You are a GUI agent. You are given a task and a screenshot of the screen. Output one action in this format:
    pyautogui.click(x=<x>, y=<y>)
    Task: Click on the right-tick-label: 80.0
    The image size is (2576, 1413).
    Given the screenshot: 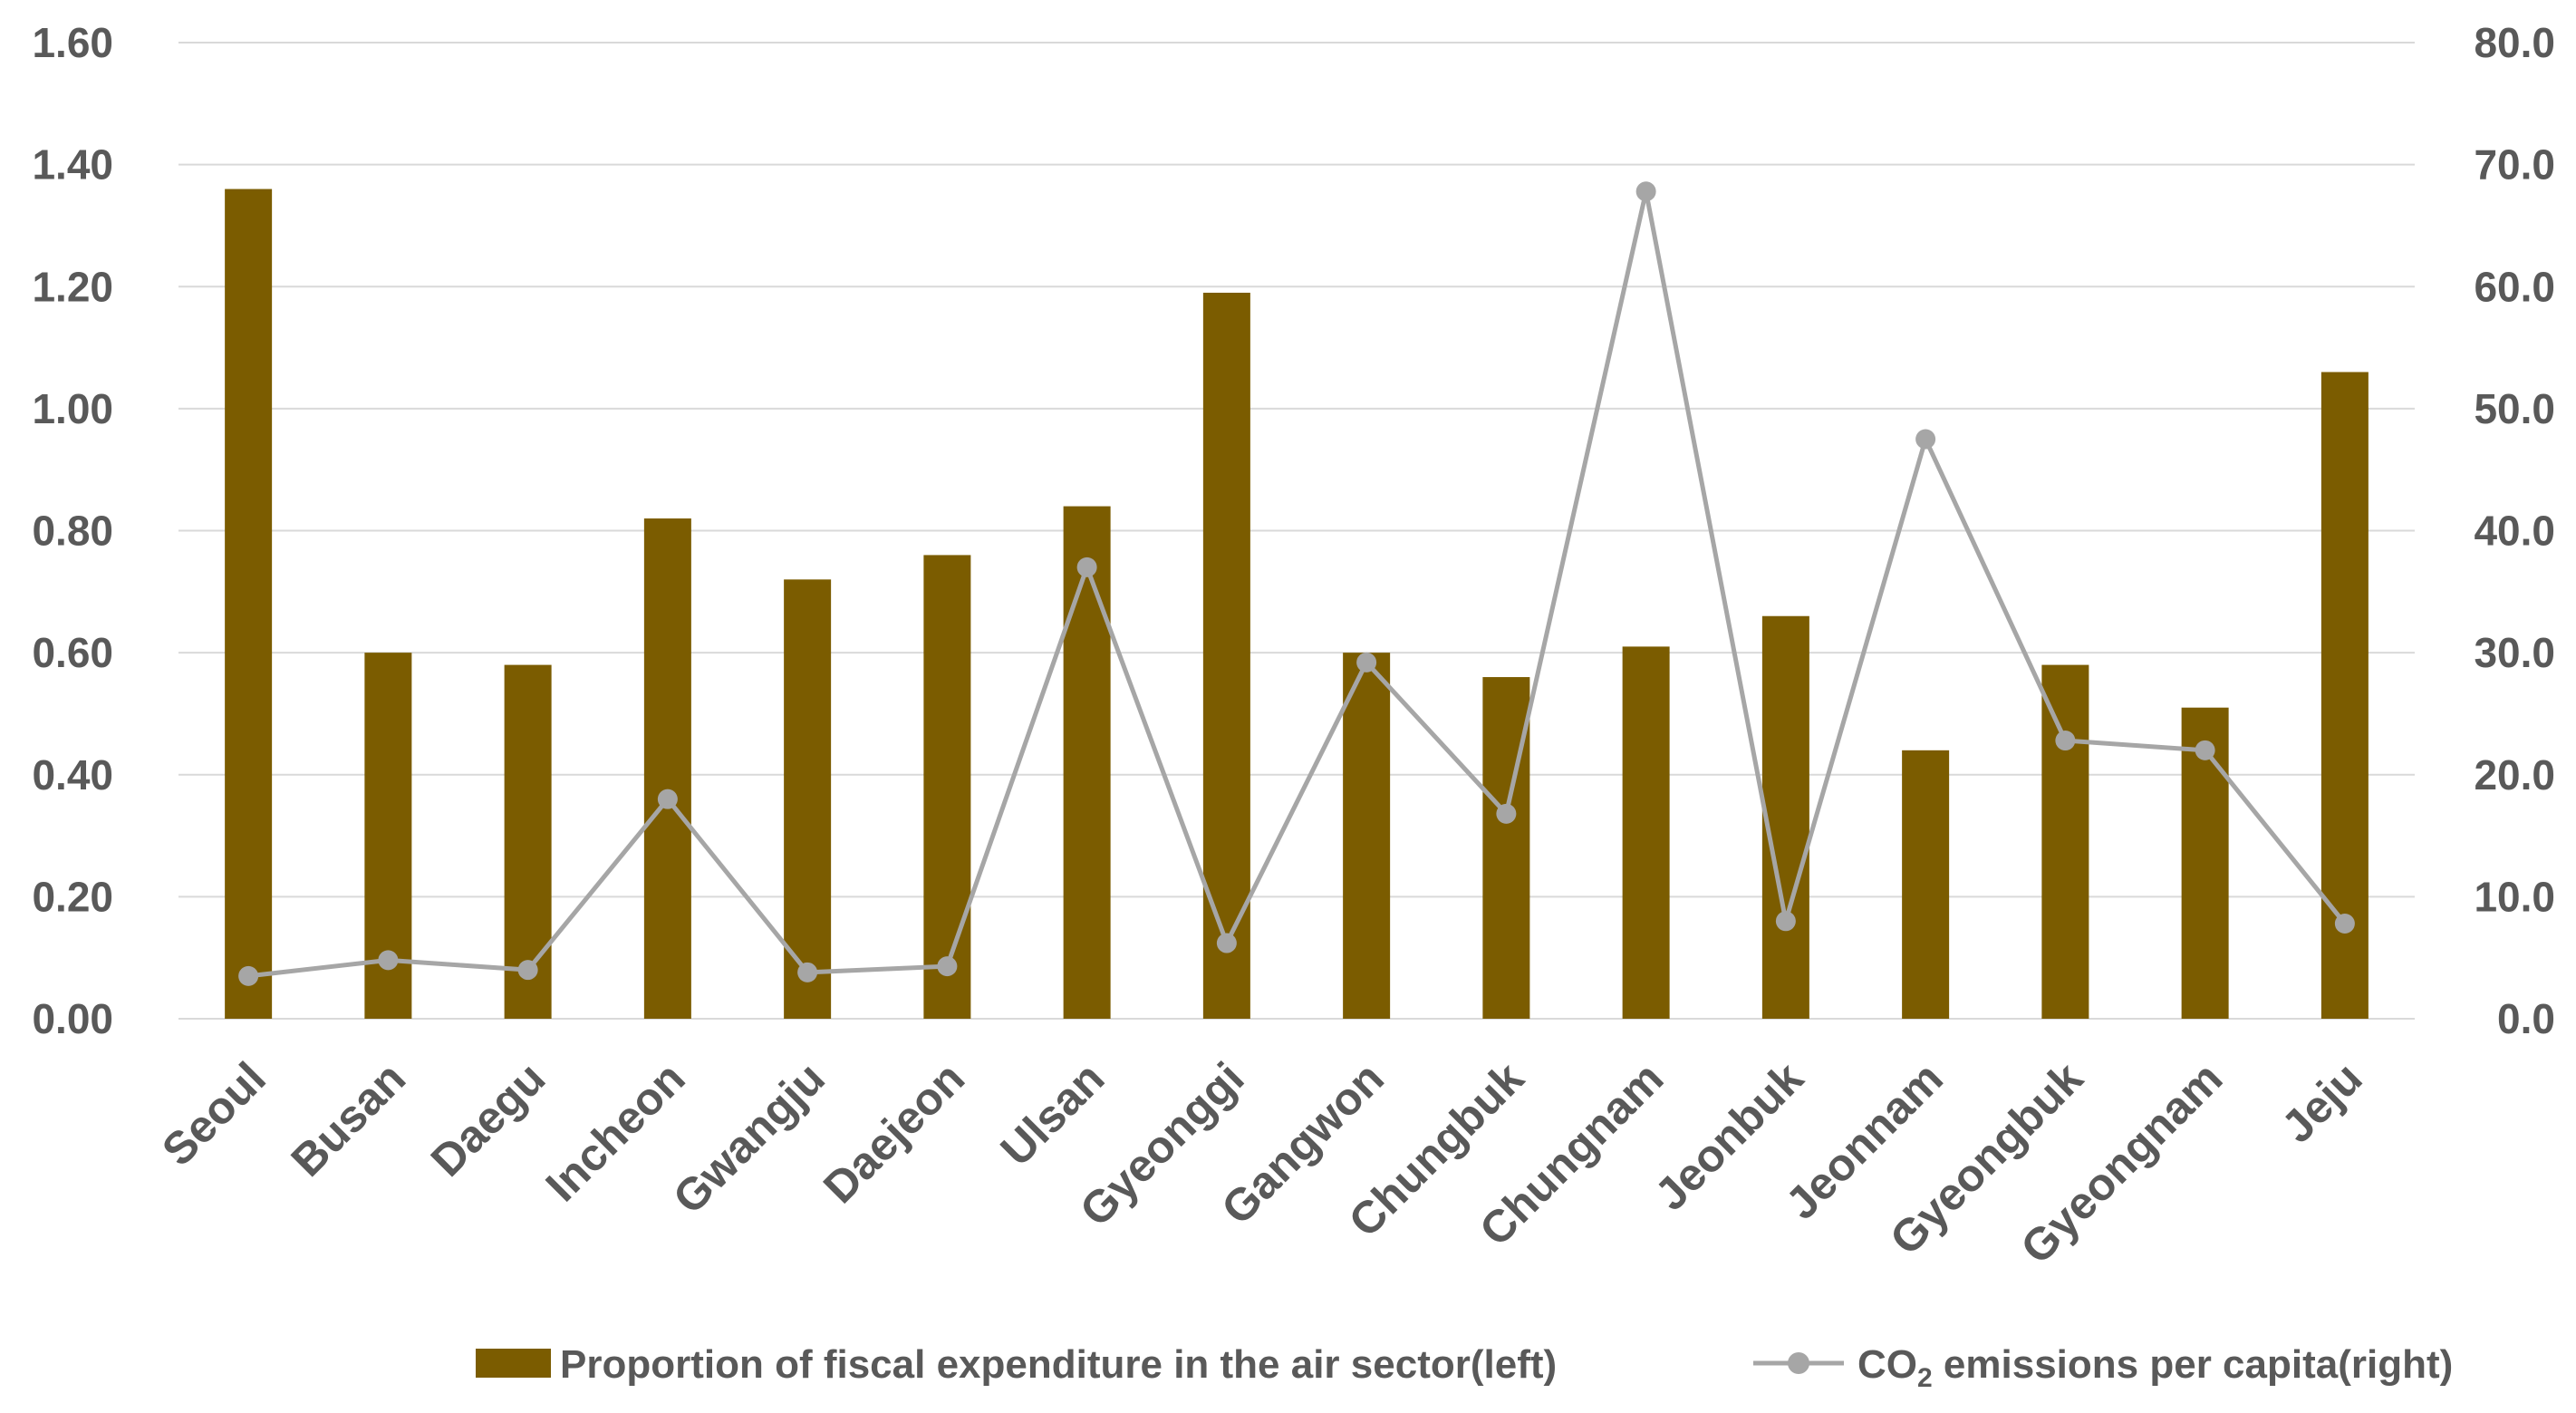 What is the action you would take?
    pyautogui.click(x=2514, y=42)
    